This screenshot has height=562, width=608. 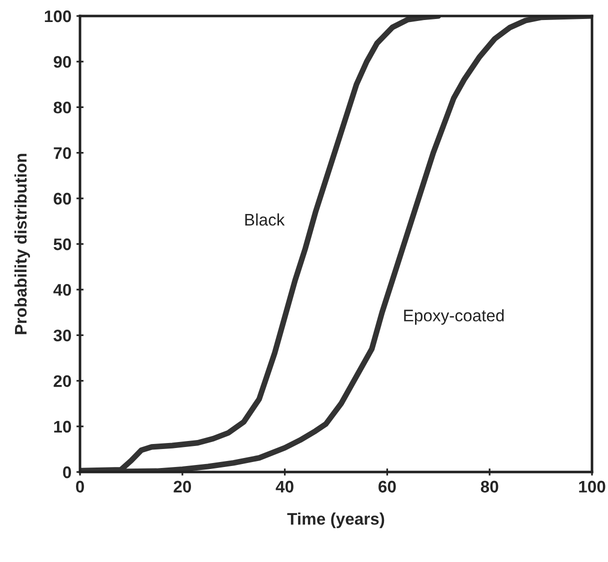 What do you see at coordinates (57, 16) in the screenshot?
I see `y-tick-label: 100` at bounding box center [57, 16].